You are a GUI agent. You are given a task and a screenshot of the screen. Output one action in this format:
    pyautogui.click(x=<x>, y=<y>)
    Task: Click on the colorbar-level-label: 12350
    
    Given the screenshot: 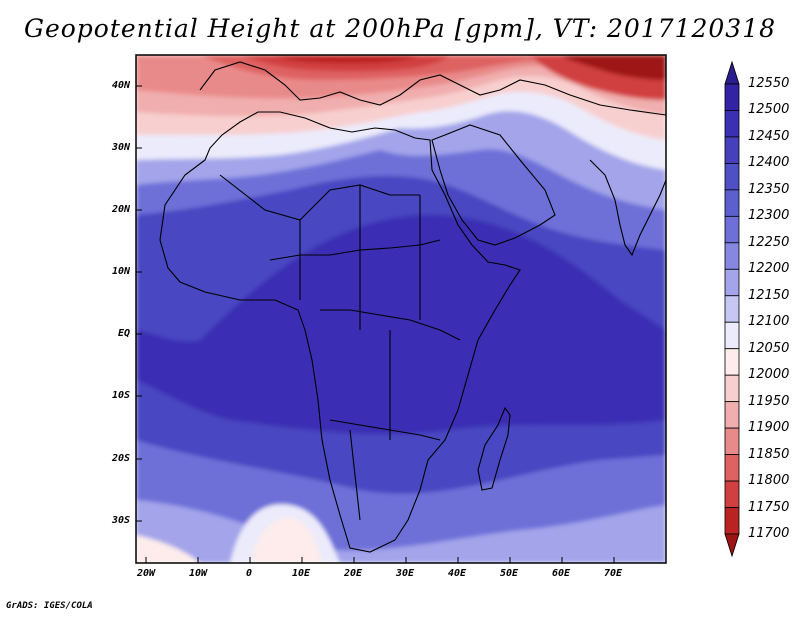 What is the action you would take?
    pyautogui.click(x=769, y=189)
    